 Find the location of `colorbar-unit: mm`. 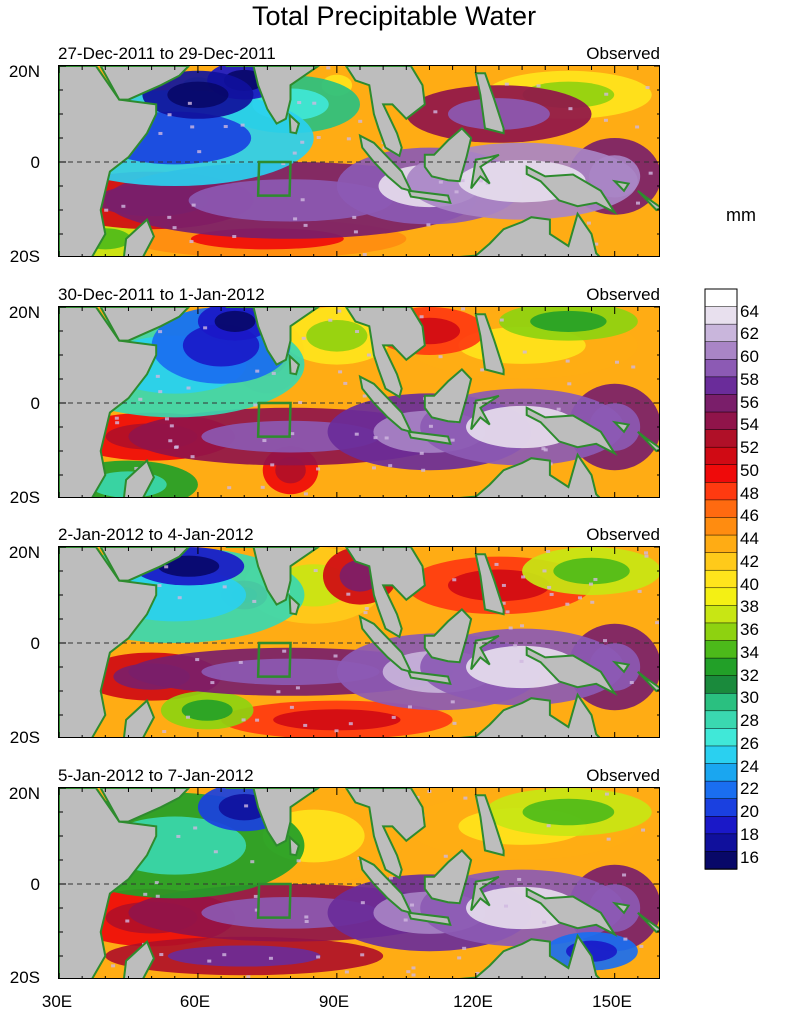

colorbar-unit: mm is located at coordinates (741, 215).